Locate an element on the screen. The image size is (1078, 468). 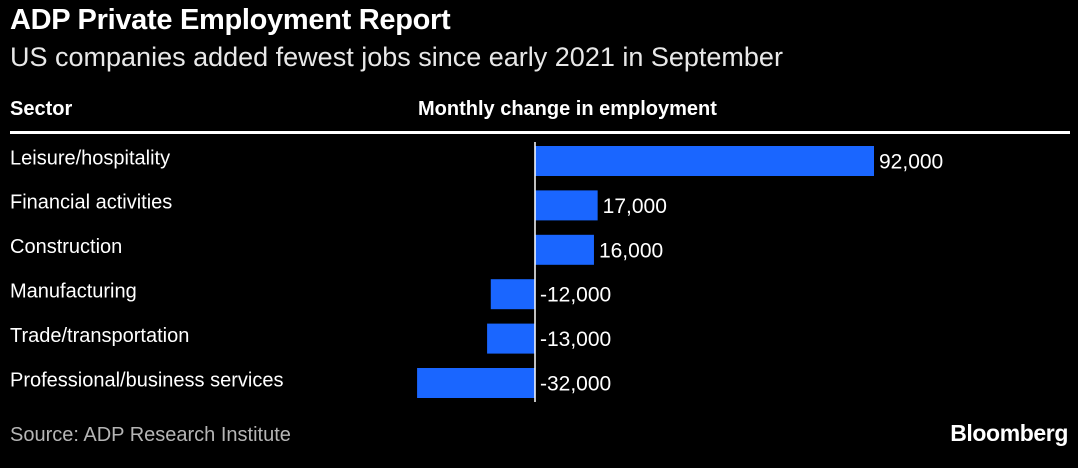
value-label: -12,000 is located at coordinates (575, 295).